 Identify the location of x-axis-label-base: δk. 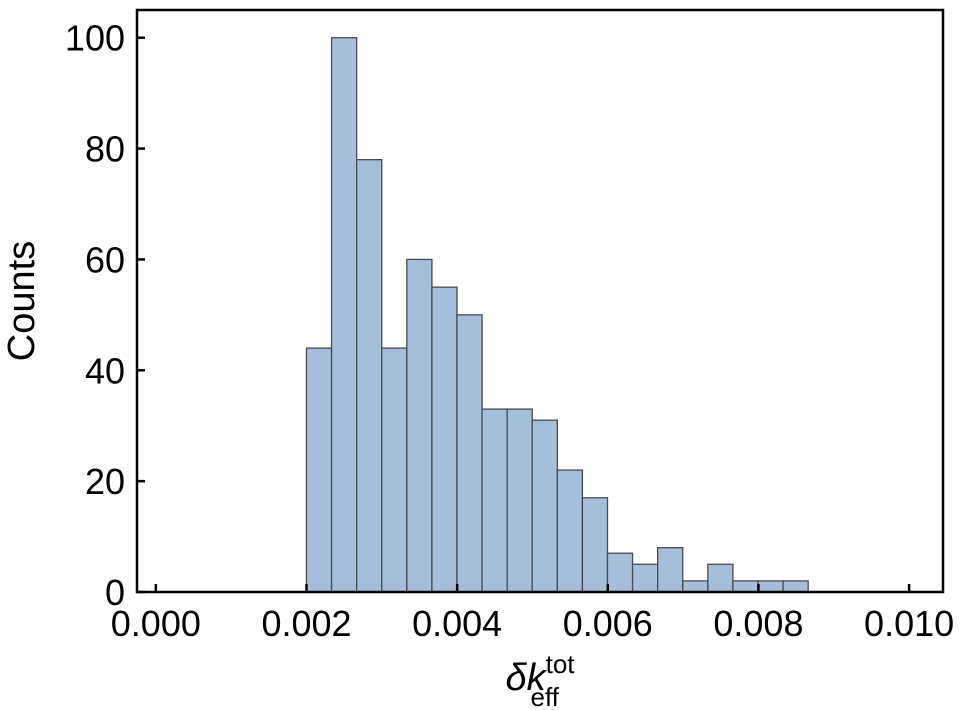
(526, 678).